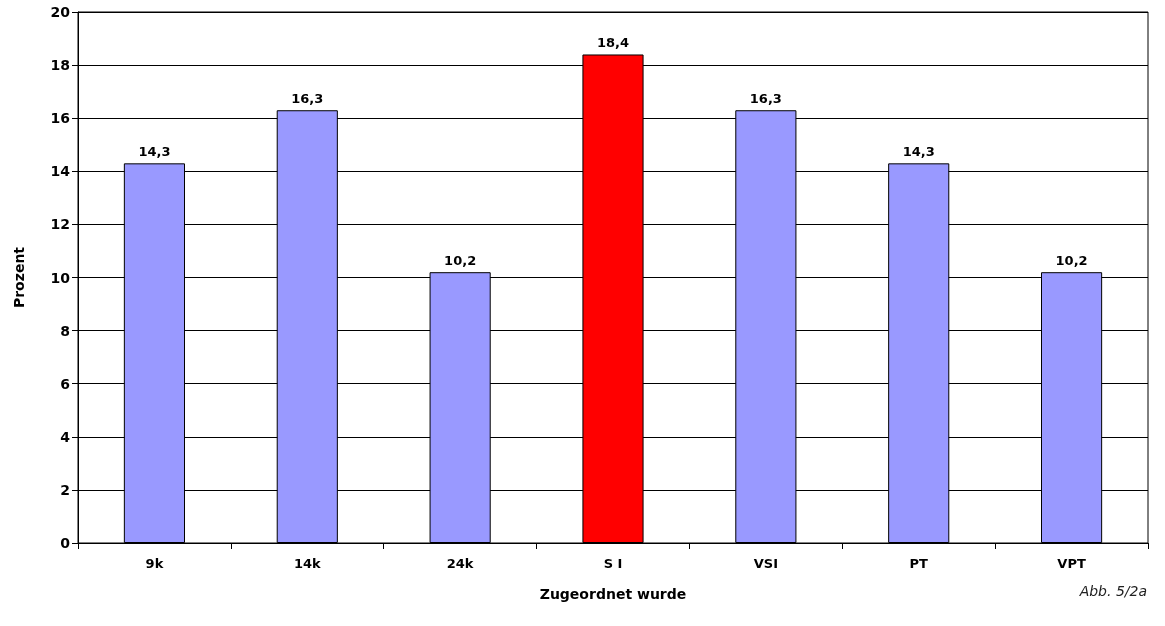 This screenshot has height=626, width=1165. I want to click on y-tick-label: 20, so click(60, 12).